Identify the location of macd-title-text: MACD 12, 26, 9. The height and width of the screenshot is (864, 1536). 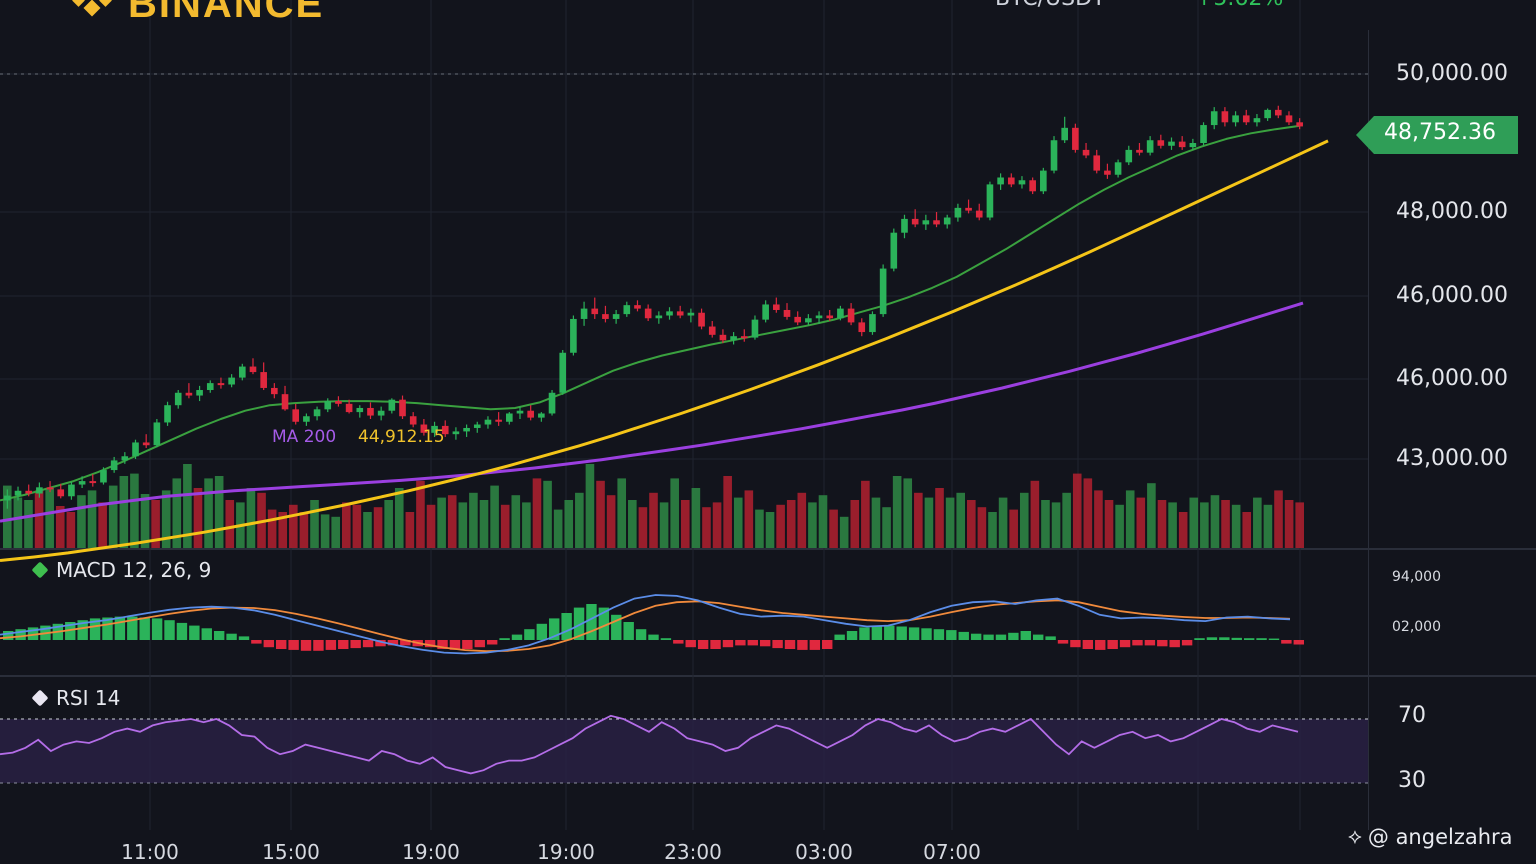
(134, 570).